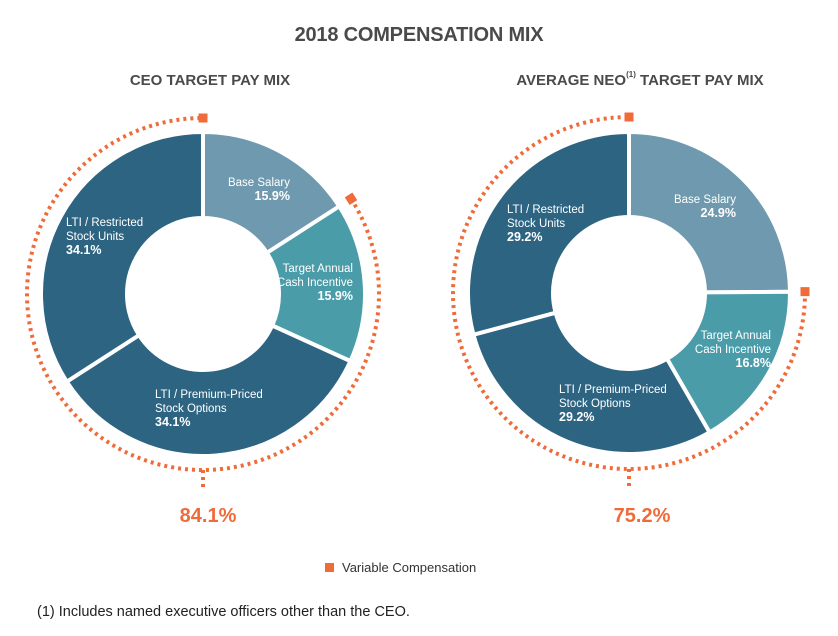 The image size is (838, 636). Describe the element at coordinates (642, 516) in the screenshot. I see `neo-variable-total: 75.2%` at that location.